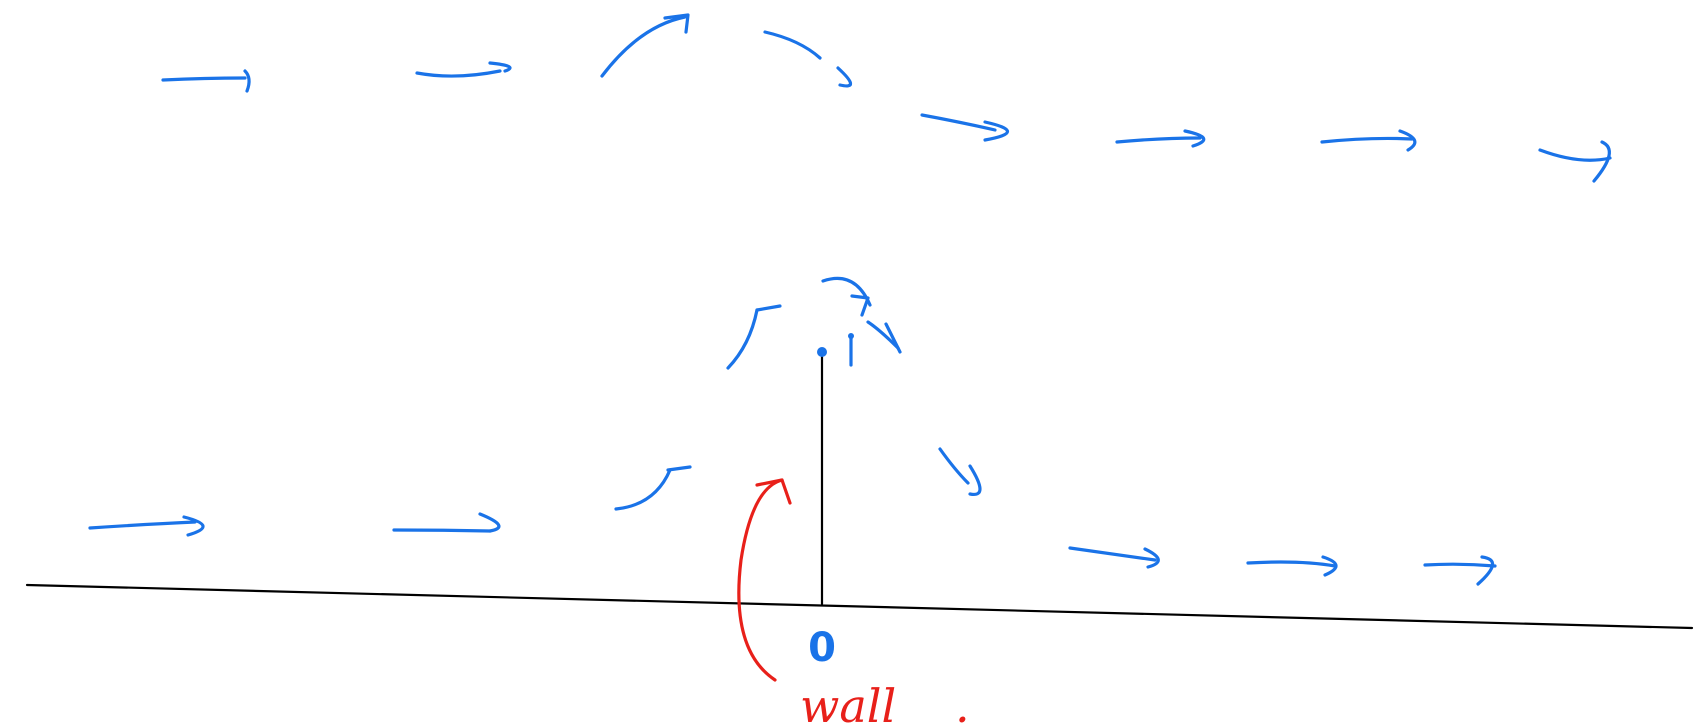 The height and width of the screenshot is (727, 1698). What do you see at coordinates (822, 352) in the screenshot?
I see `wall-tip-vortex-point` at bounding box center [822, 352].